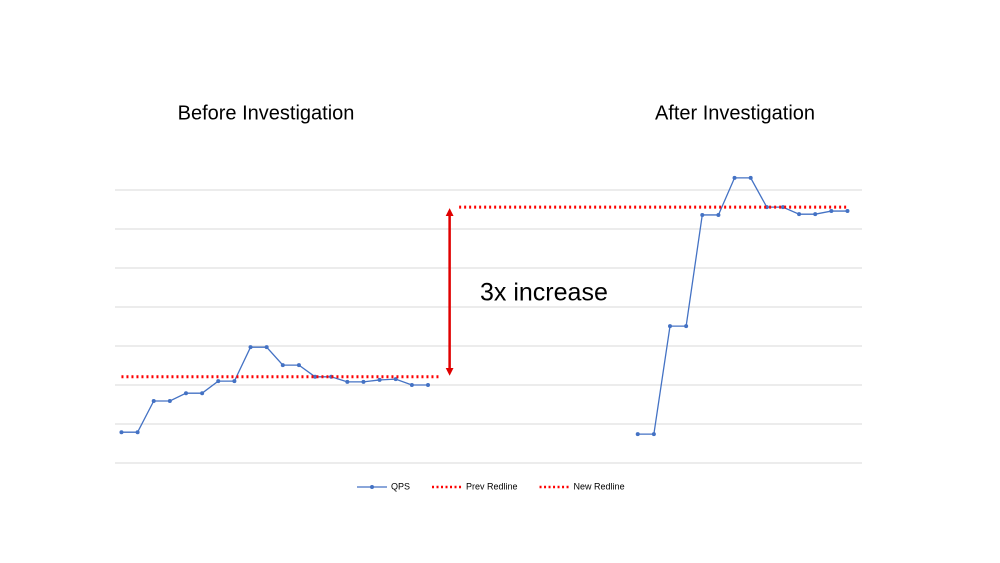 Image resolution: width=1000 pixels, height=563 pixels. Describe the element at coordinates (372, 487) in the screenshot. I see `legend-marker` at that location.